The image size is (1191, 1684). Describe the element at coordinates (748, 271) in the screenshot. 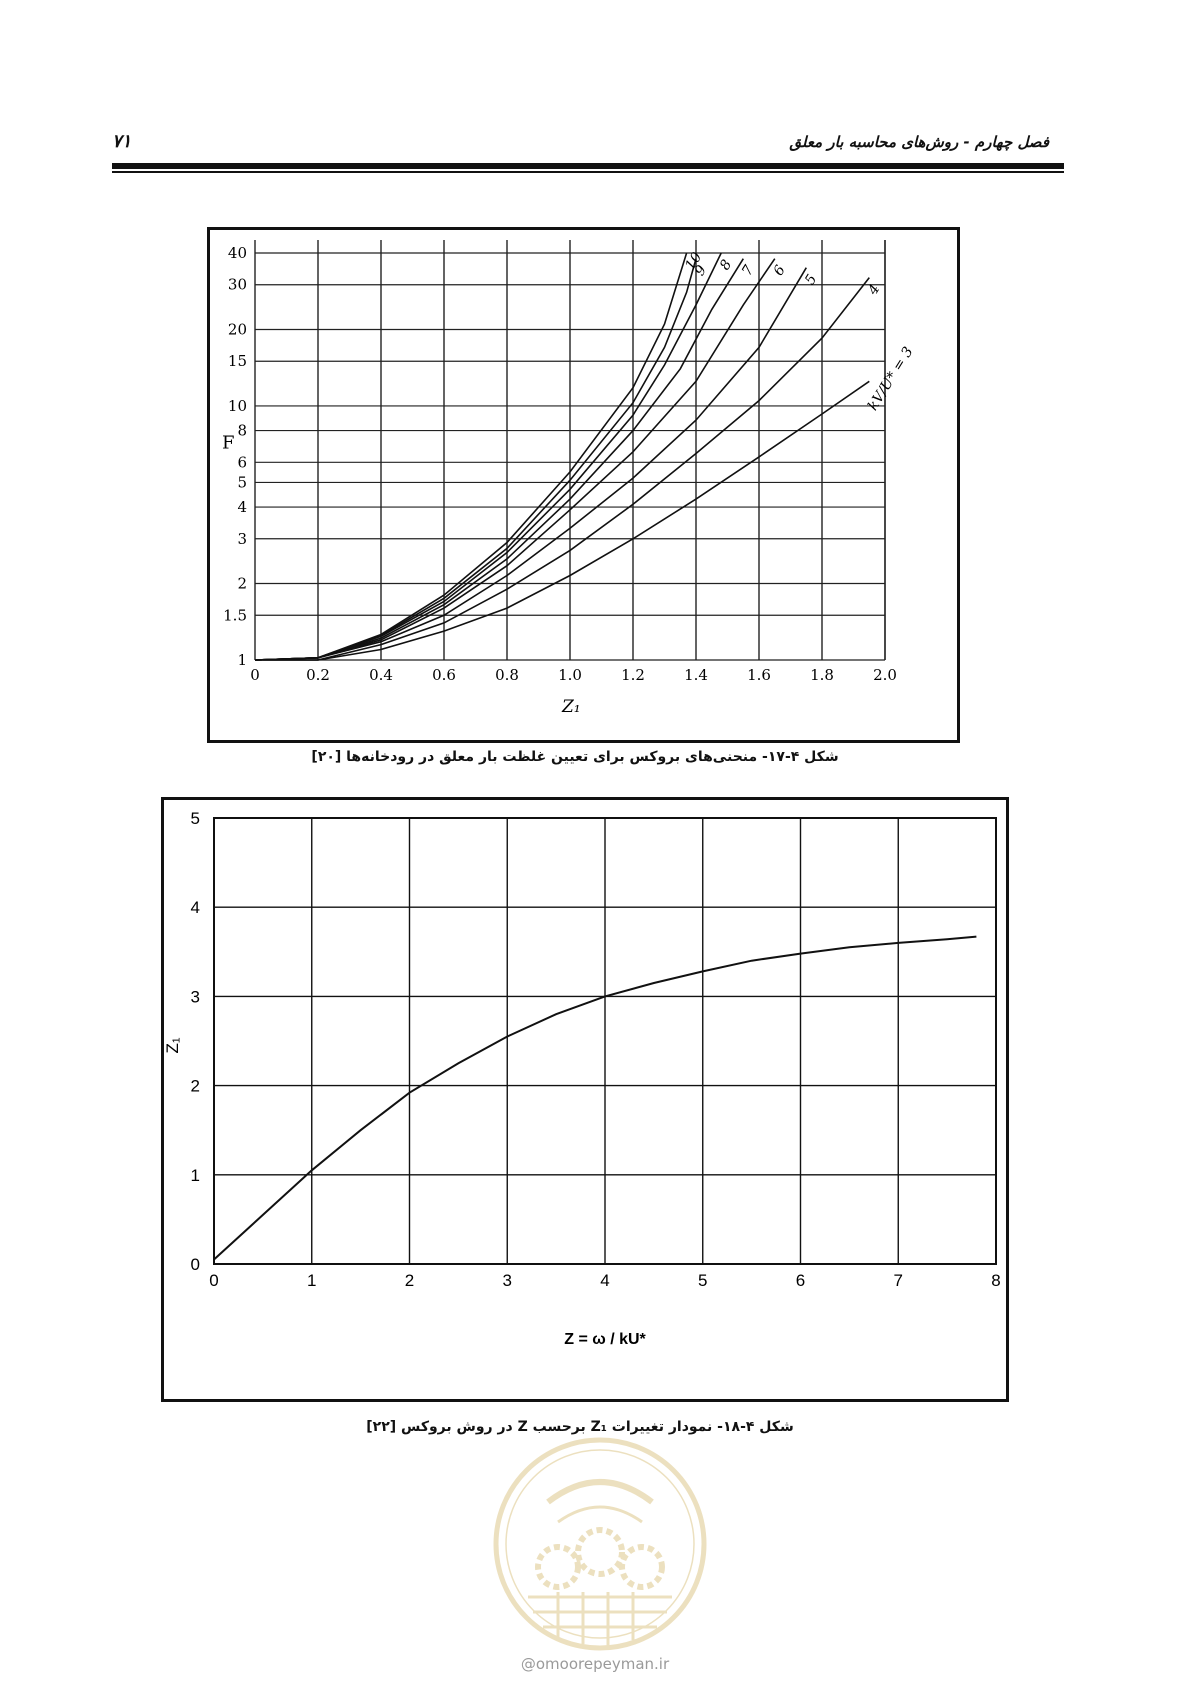

I see `series-label: 7` at that location.